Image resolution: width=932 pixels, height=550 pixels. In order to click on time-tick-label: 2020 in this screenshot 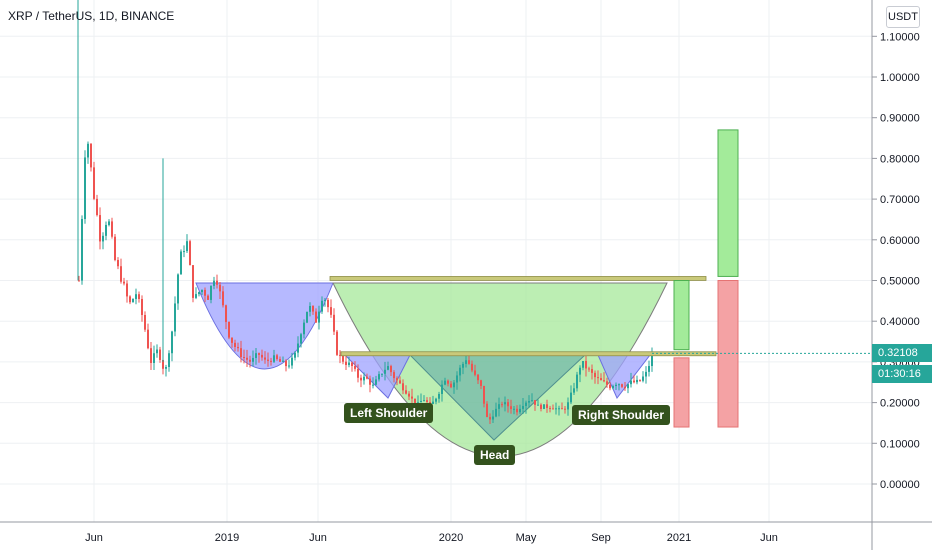, I will do `click(451, 538)`.